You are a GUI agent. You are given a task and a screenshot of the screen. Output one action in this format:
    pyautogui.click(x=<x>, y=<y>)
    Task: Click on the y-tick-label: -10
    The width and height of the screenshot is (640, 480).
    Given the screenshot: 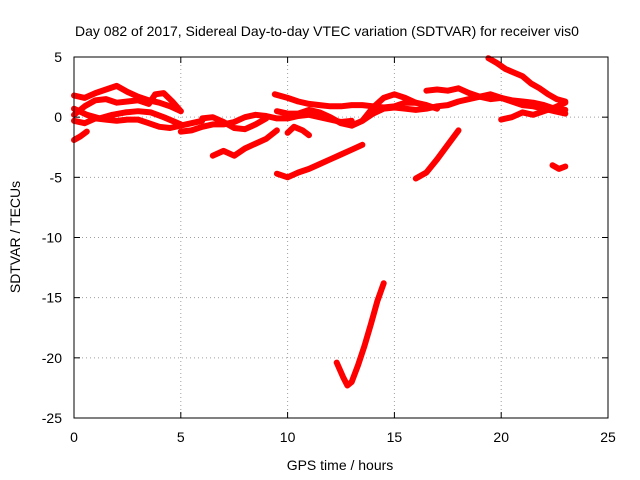 What is the action you would take?
    pyautogui.click(x=52, y=238)
    